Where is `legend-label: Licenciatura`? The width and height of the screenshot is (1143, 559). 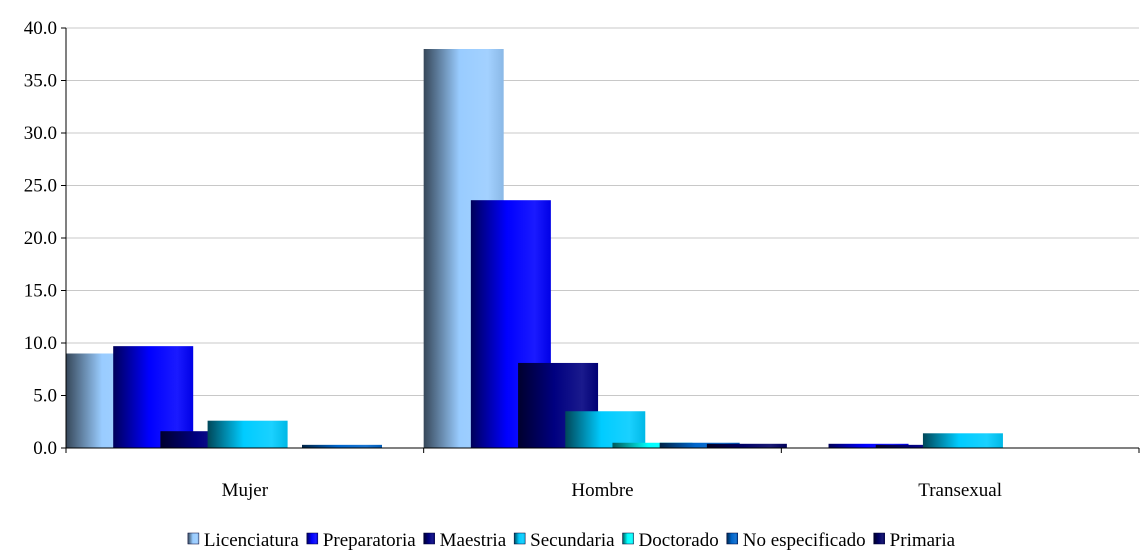
legend-label: Licenciatura is located at coordinates (252, 540).